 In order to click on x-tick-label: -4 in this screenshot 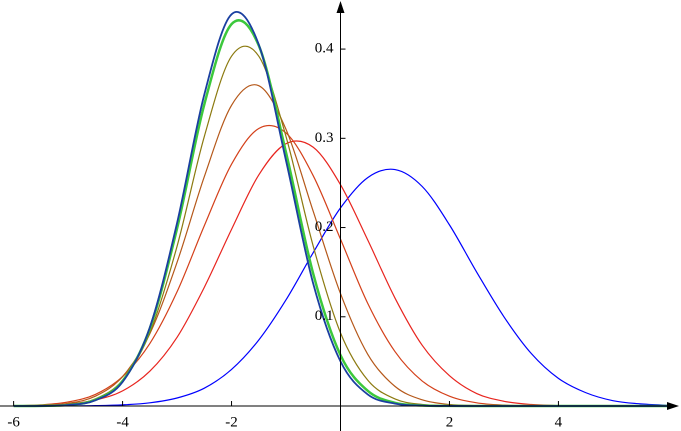, I will do `click(122, 422)`.